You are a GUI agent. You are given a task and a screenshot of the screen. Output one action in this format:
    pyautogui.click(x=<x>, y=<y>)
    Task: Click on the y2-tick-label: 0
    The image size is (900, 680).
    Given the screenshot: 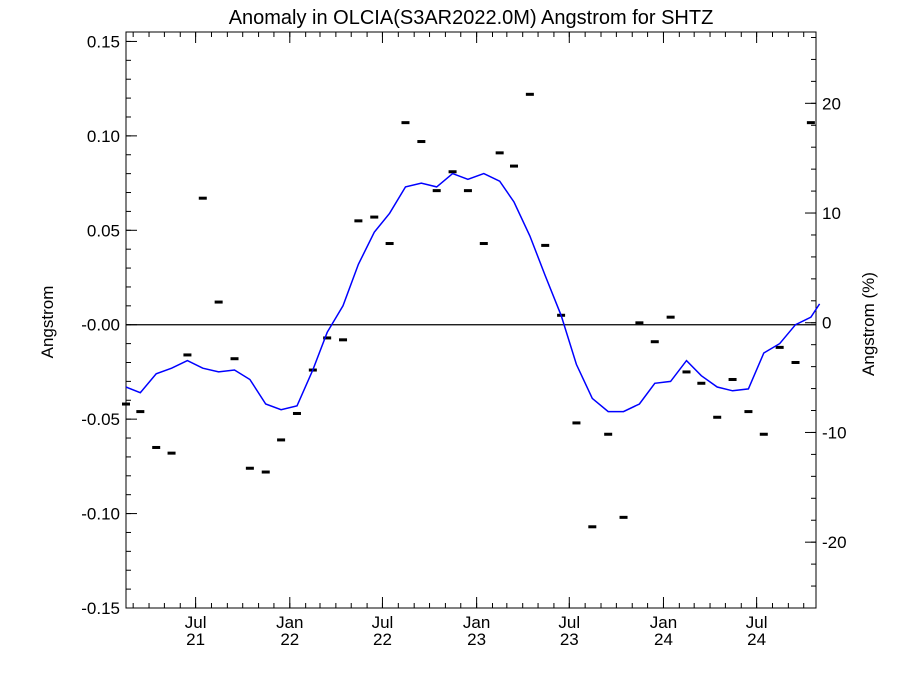 What is the action you would take?
    pyautogui.click(x=826, y=323)
    